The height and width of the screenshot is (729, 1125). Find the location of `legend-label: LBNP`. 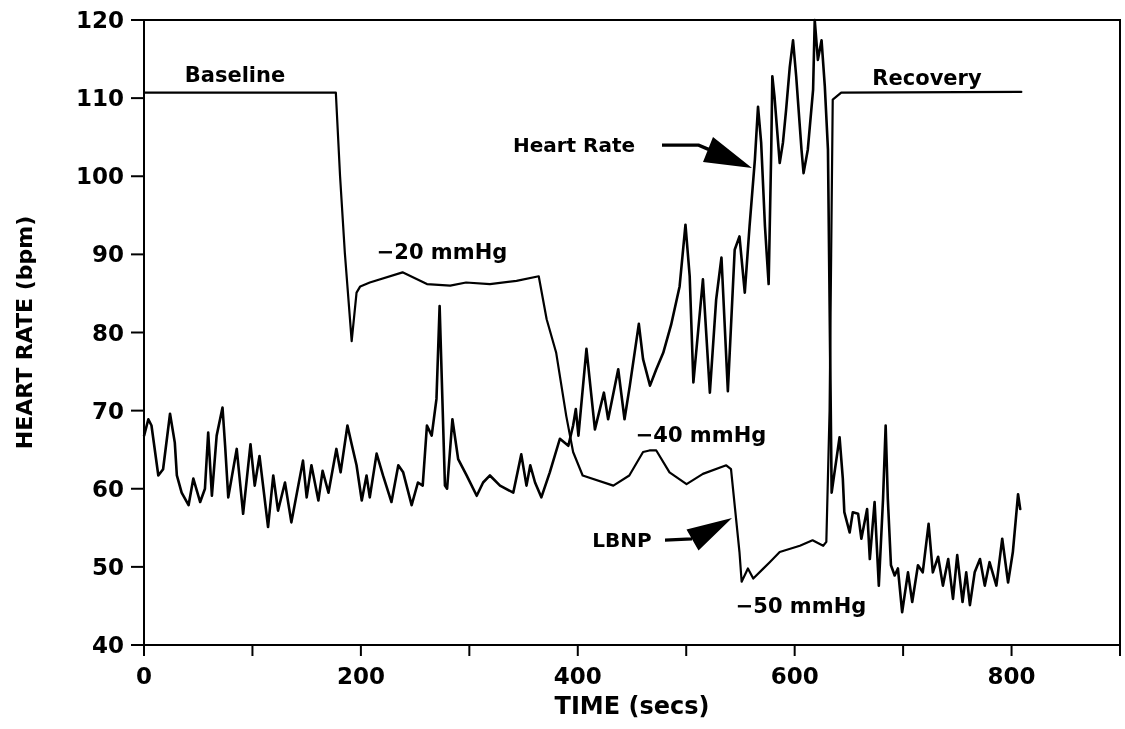

legend-label: LBNP is located at coordinates (622, 540).